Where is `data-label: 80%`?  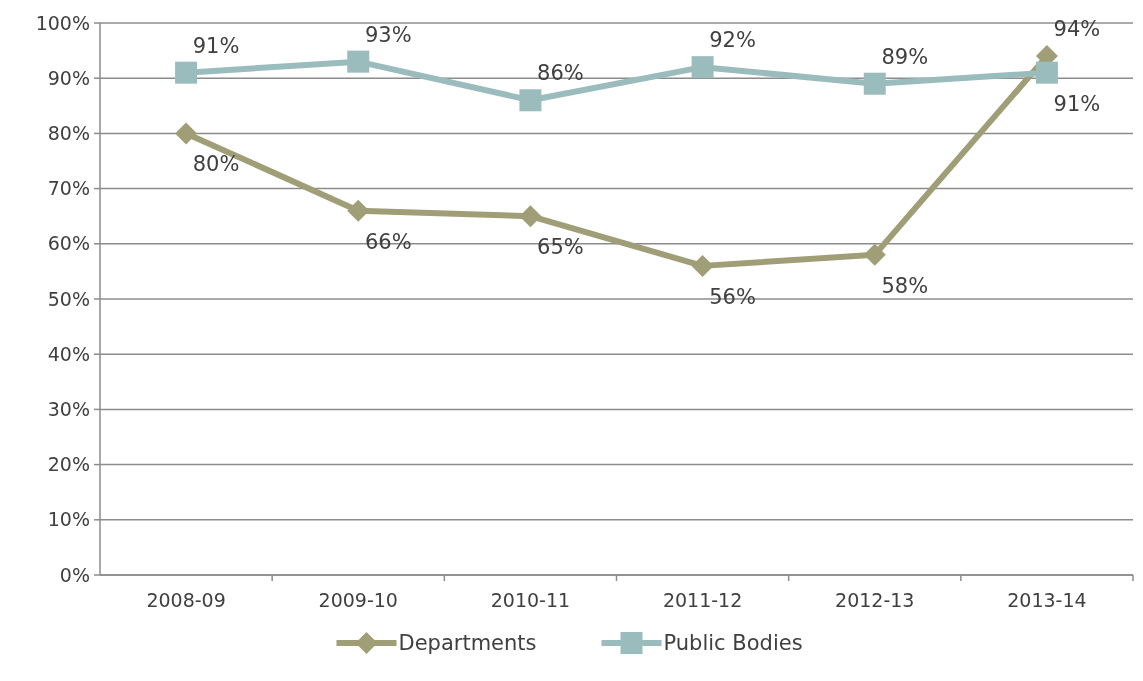 data-label: 80% is located at coordinates (216, 164).